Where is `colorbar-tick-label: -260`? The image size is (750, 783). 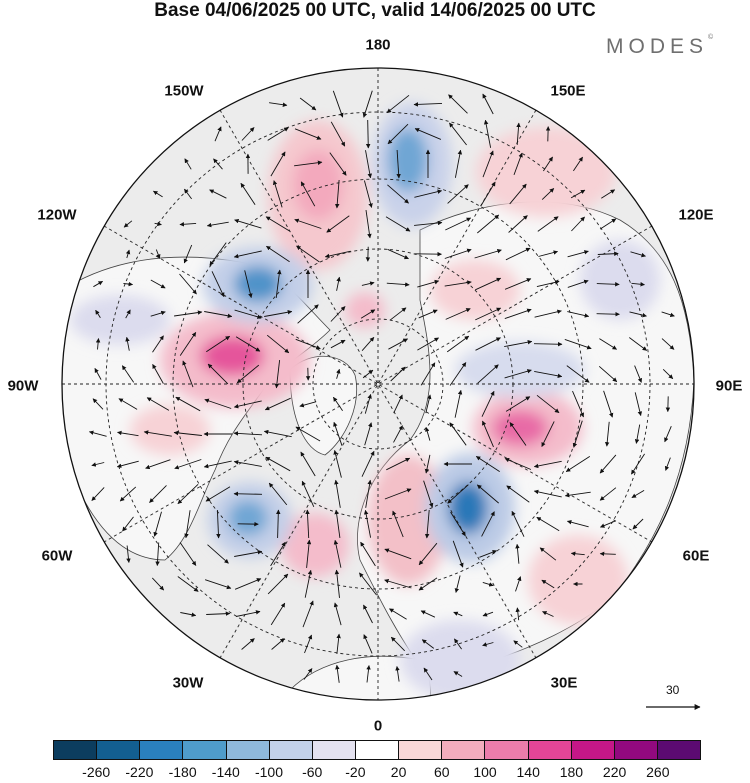
colorbar-tick-label: -260 is located at coordinates (96, 772).